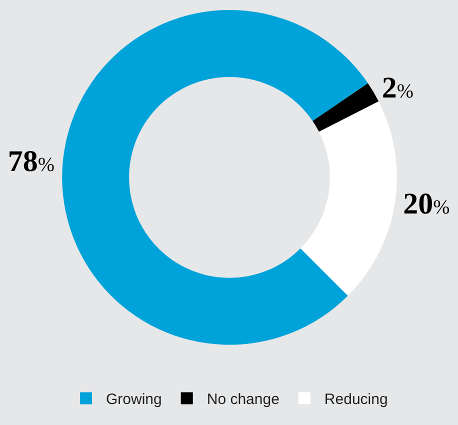 The image size is (458, 425). What do you see at coordinates (426, 203) in the screenshot?
I see `data-label: 20%` at bounding box center [426, 203].